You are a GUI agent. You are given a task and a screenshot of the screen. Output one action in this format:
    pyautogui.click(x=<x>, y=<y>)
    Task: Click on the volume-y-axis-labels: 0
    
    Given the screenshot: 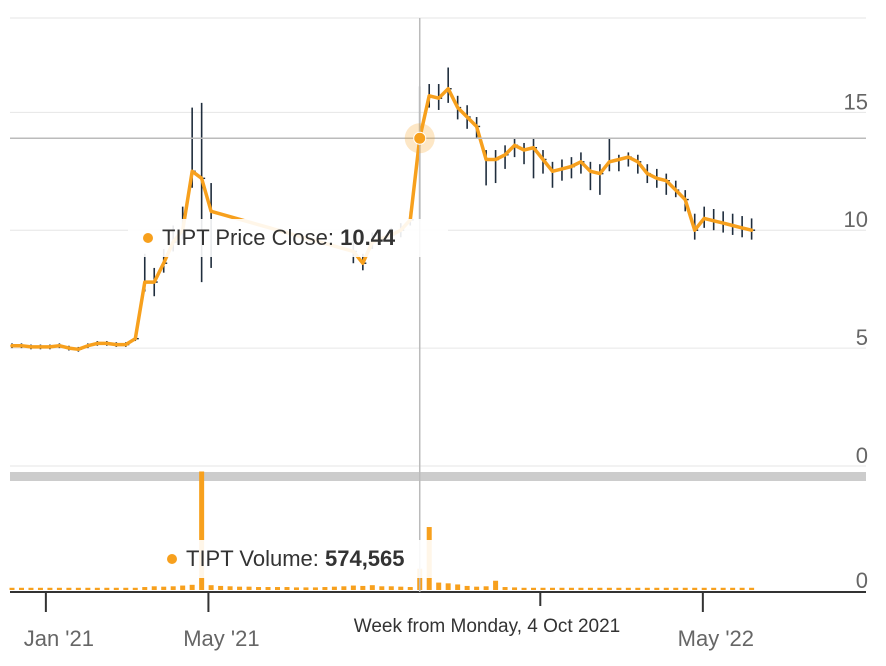 What is the action you would take?
    pyautogui.click(x=862, y=580)
    